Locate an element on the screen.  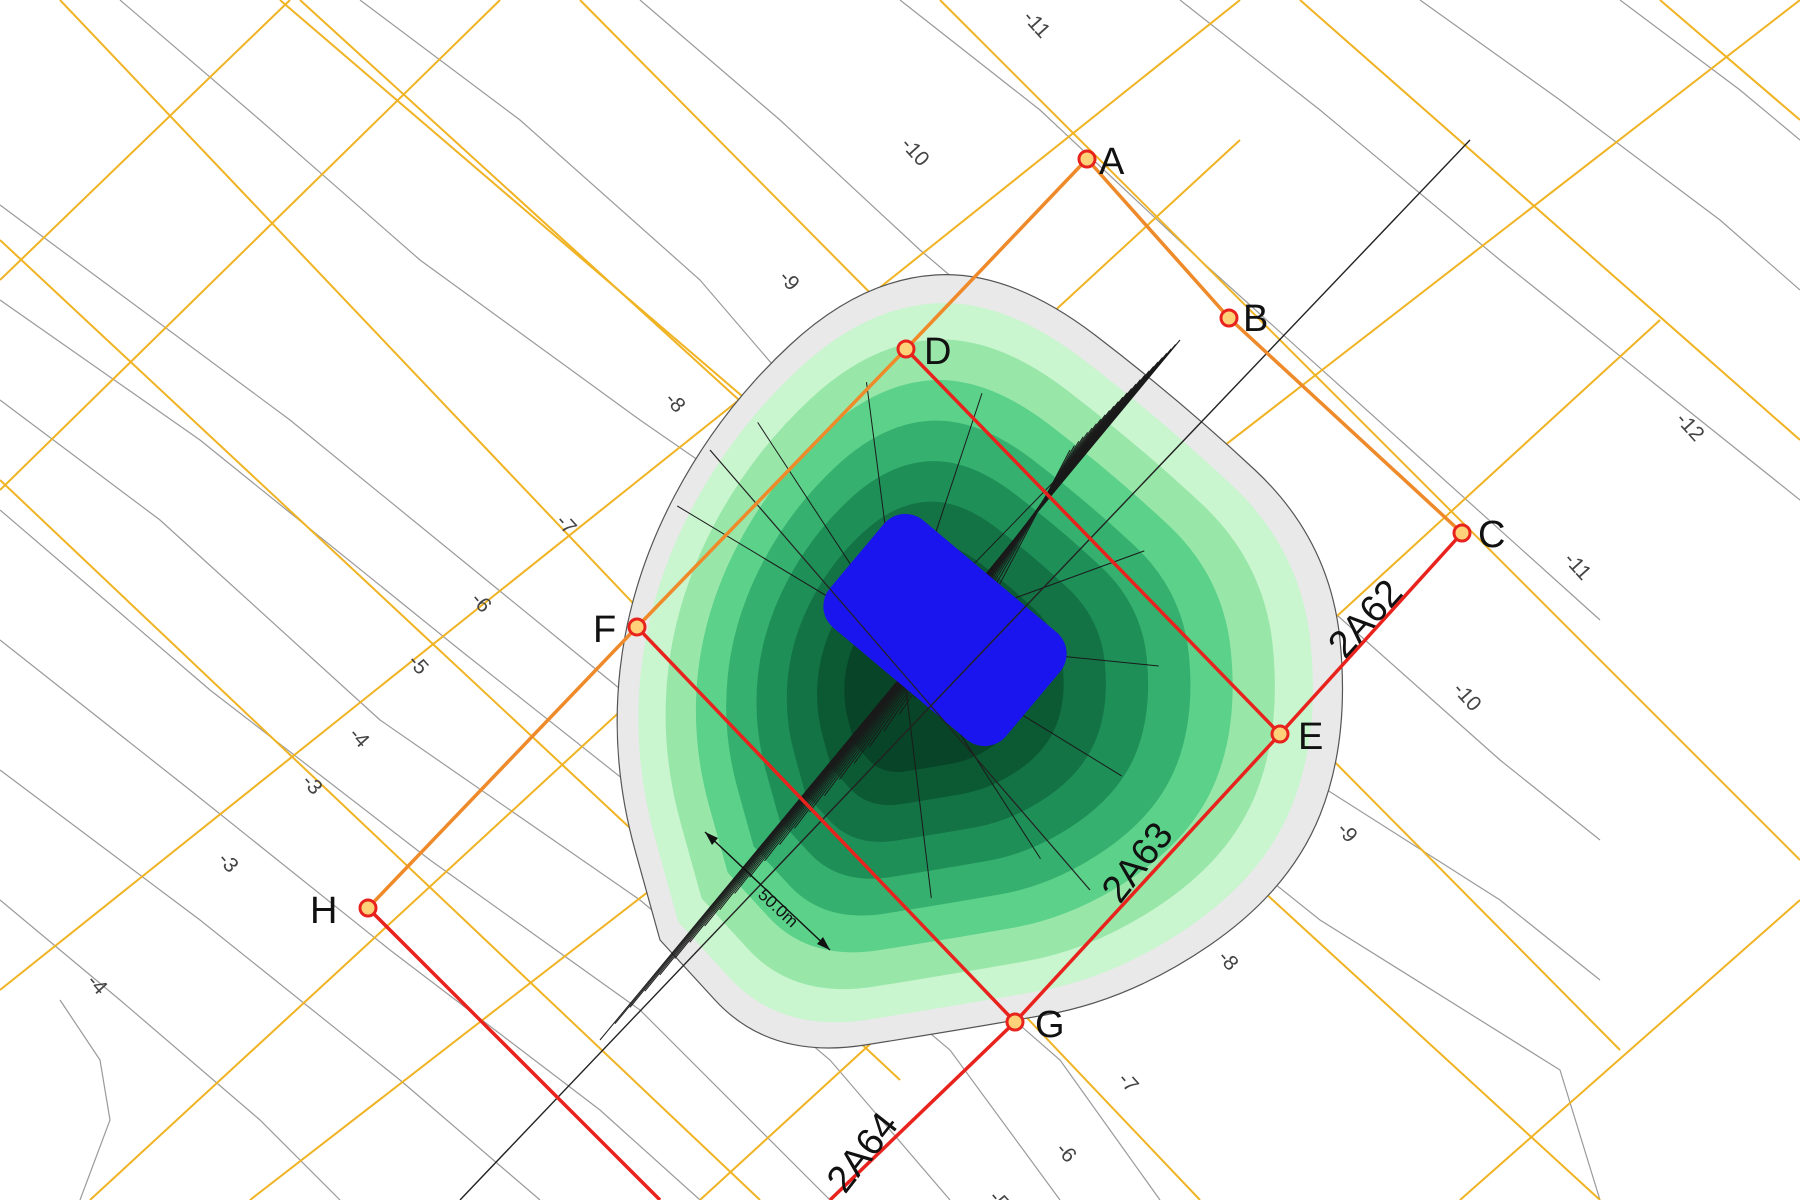
dredge-area-rect is located at coordinates (945, 630).